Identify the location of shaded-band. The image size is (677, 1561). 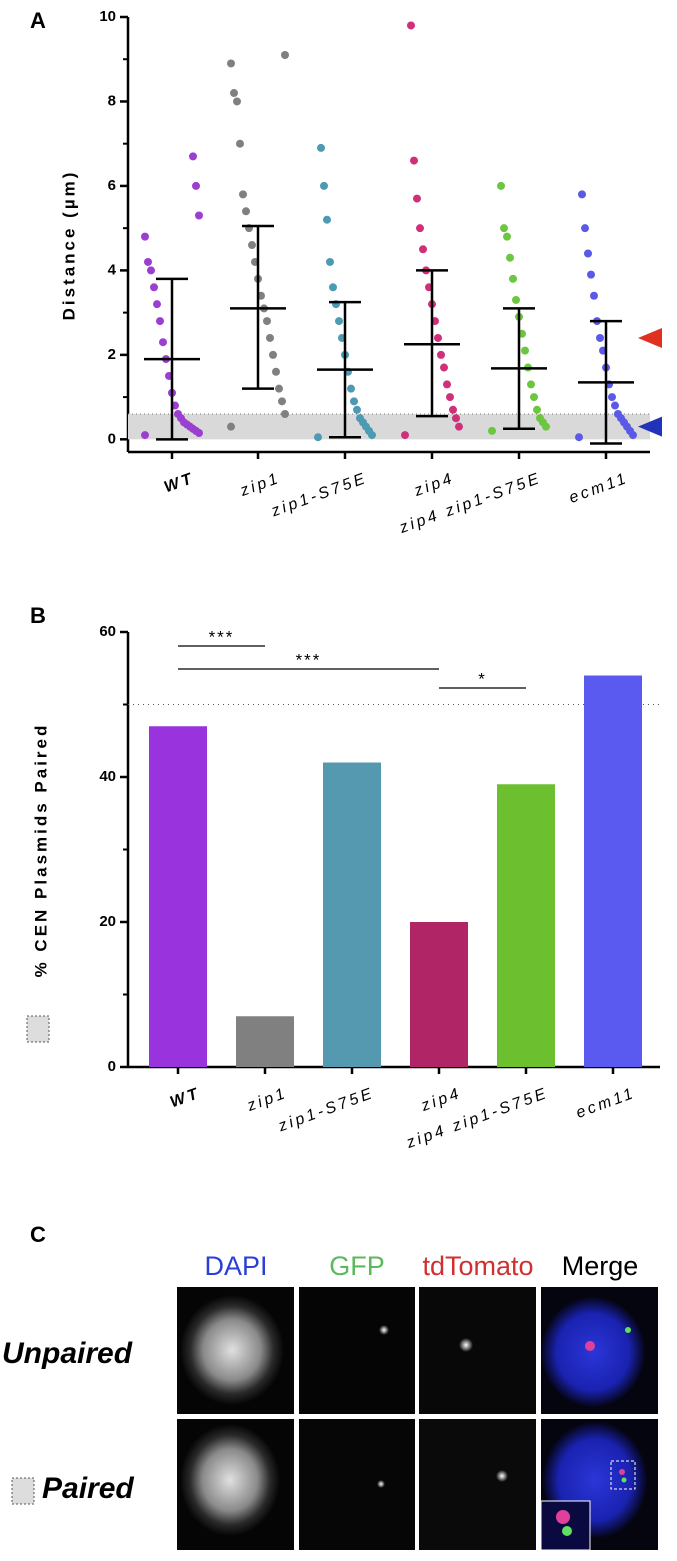
(389, 426).